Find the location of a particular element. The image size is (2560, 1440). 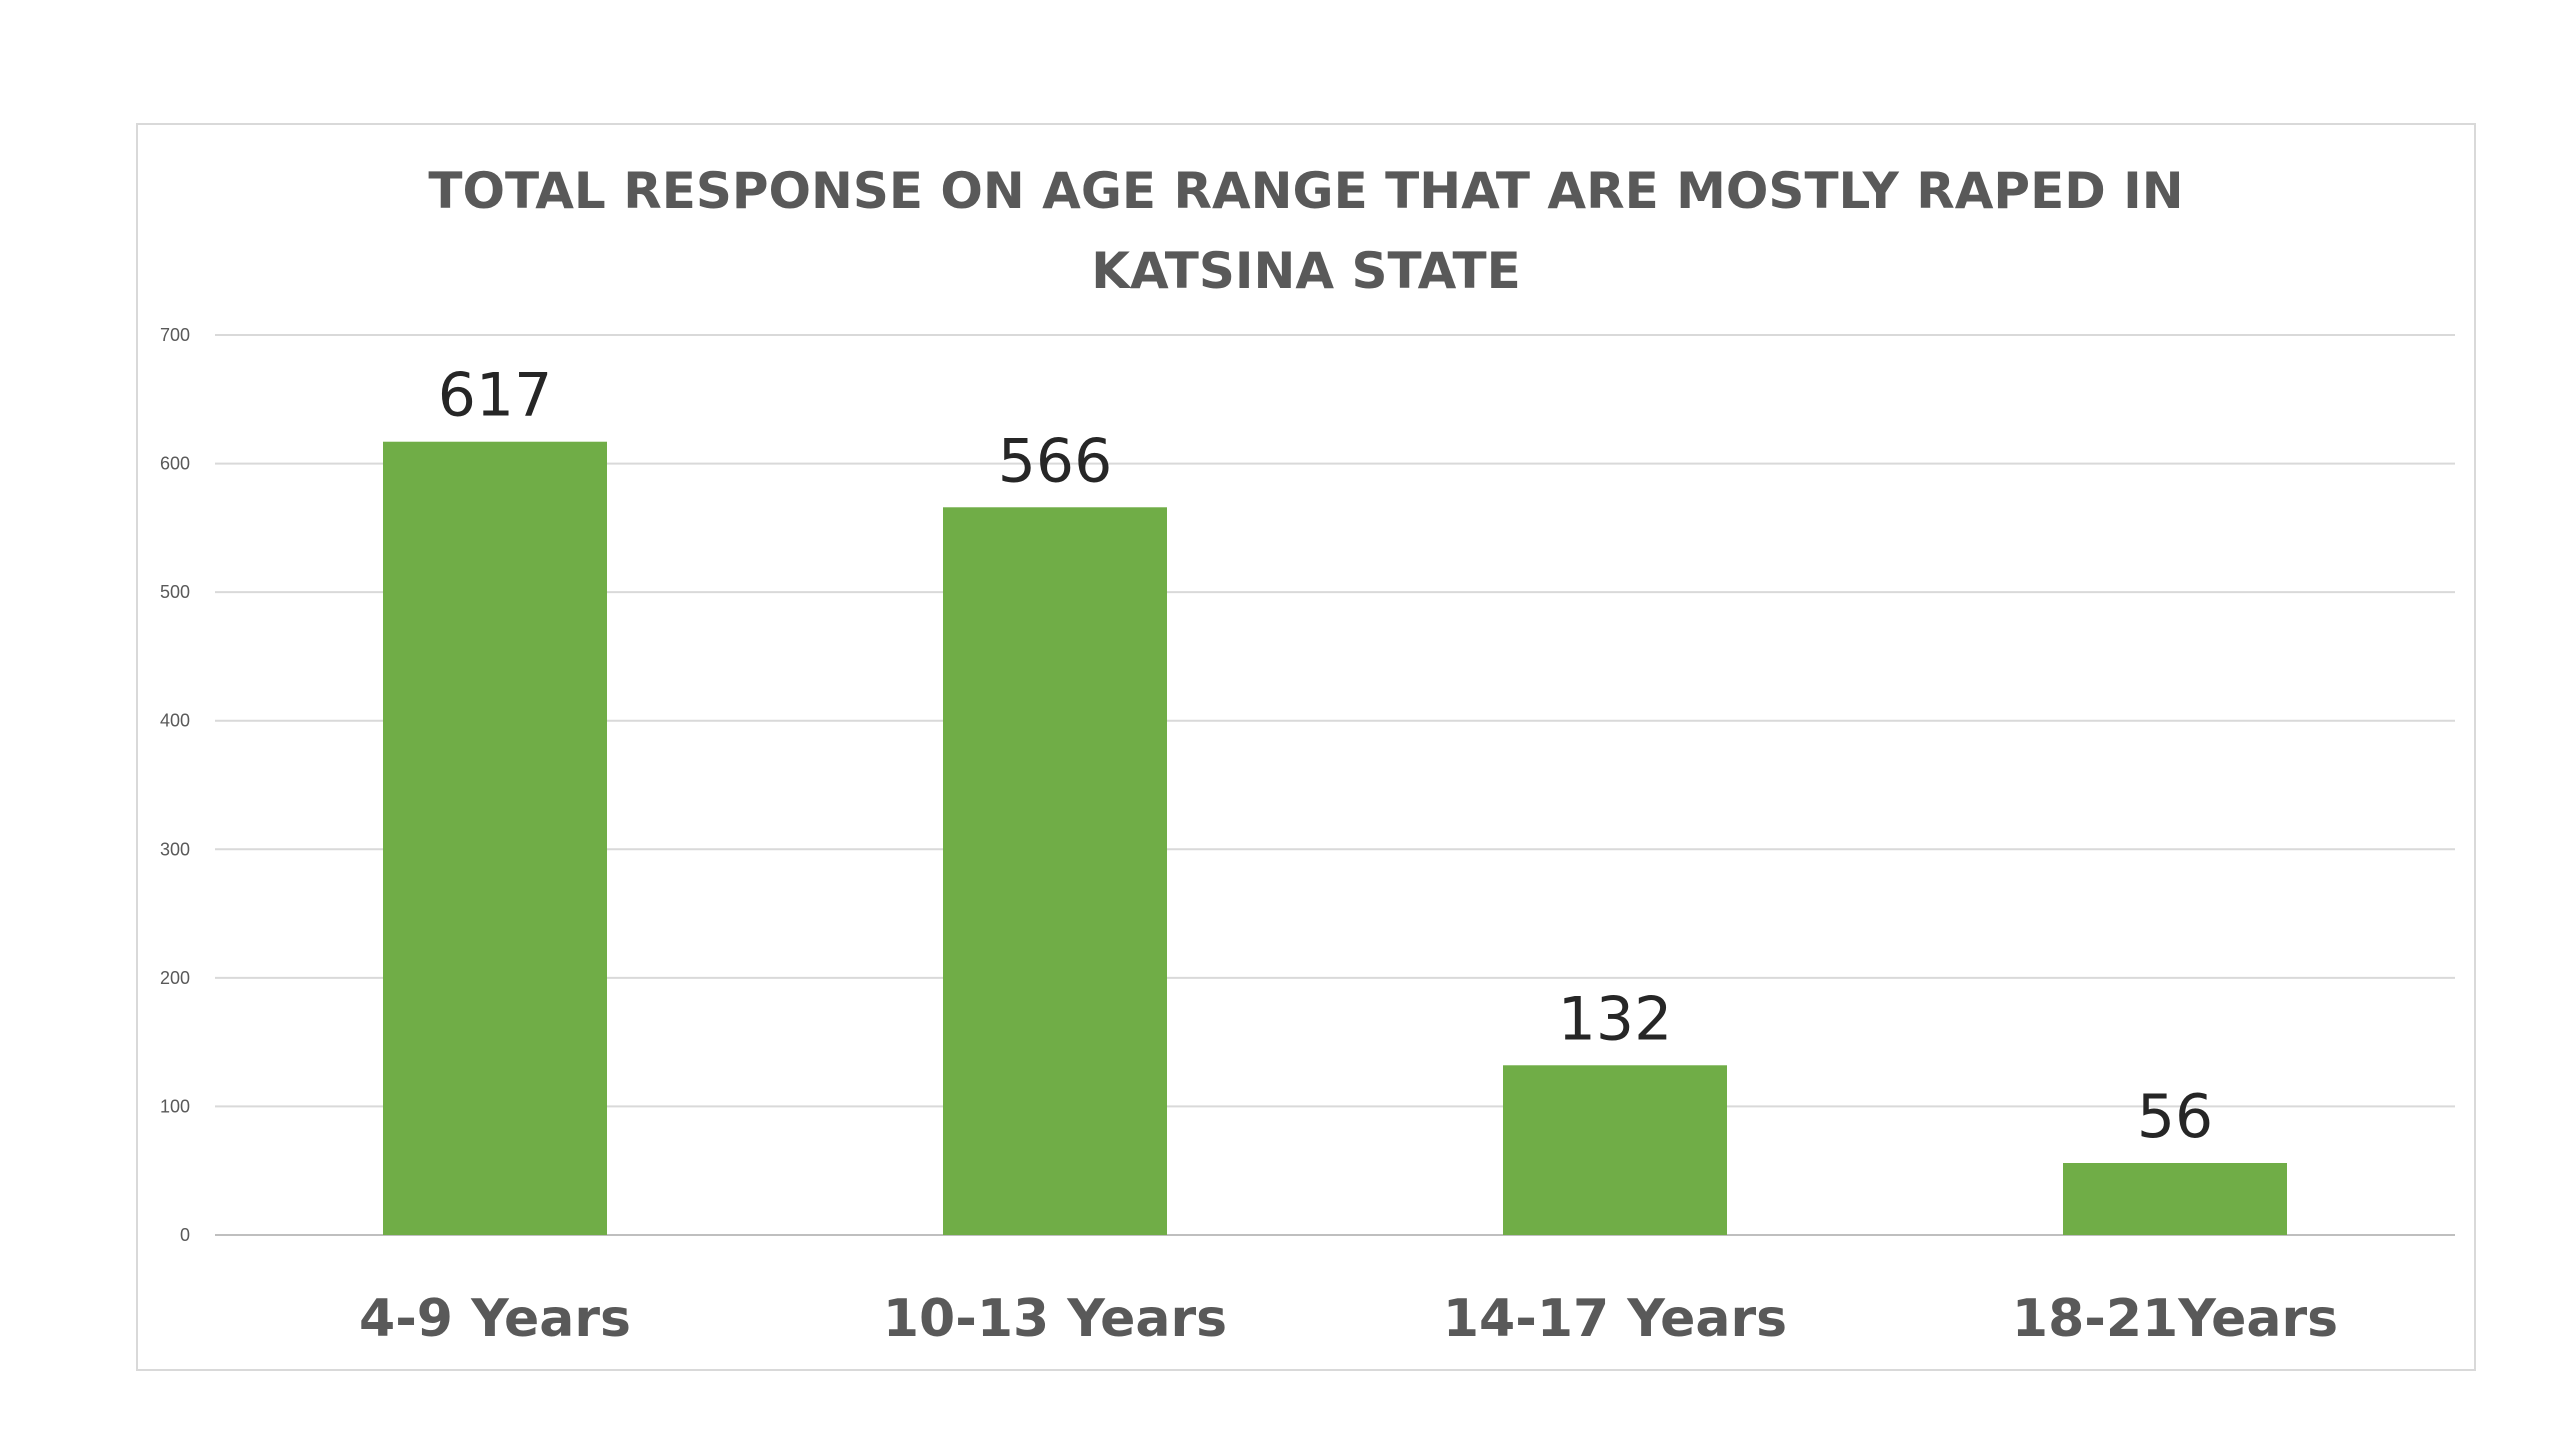

x-category-label: 4-9 Years is located at coordinates (495, 1319).